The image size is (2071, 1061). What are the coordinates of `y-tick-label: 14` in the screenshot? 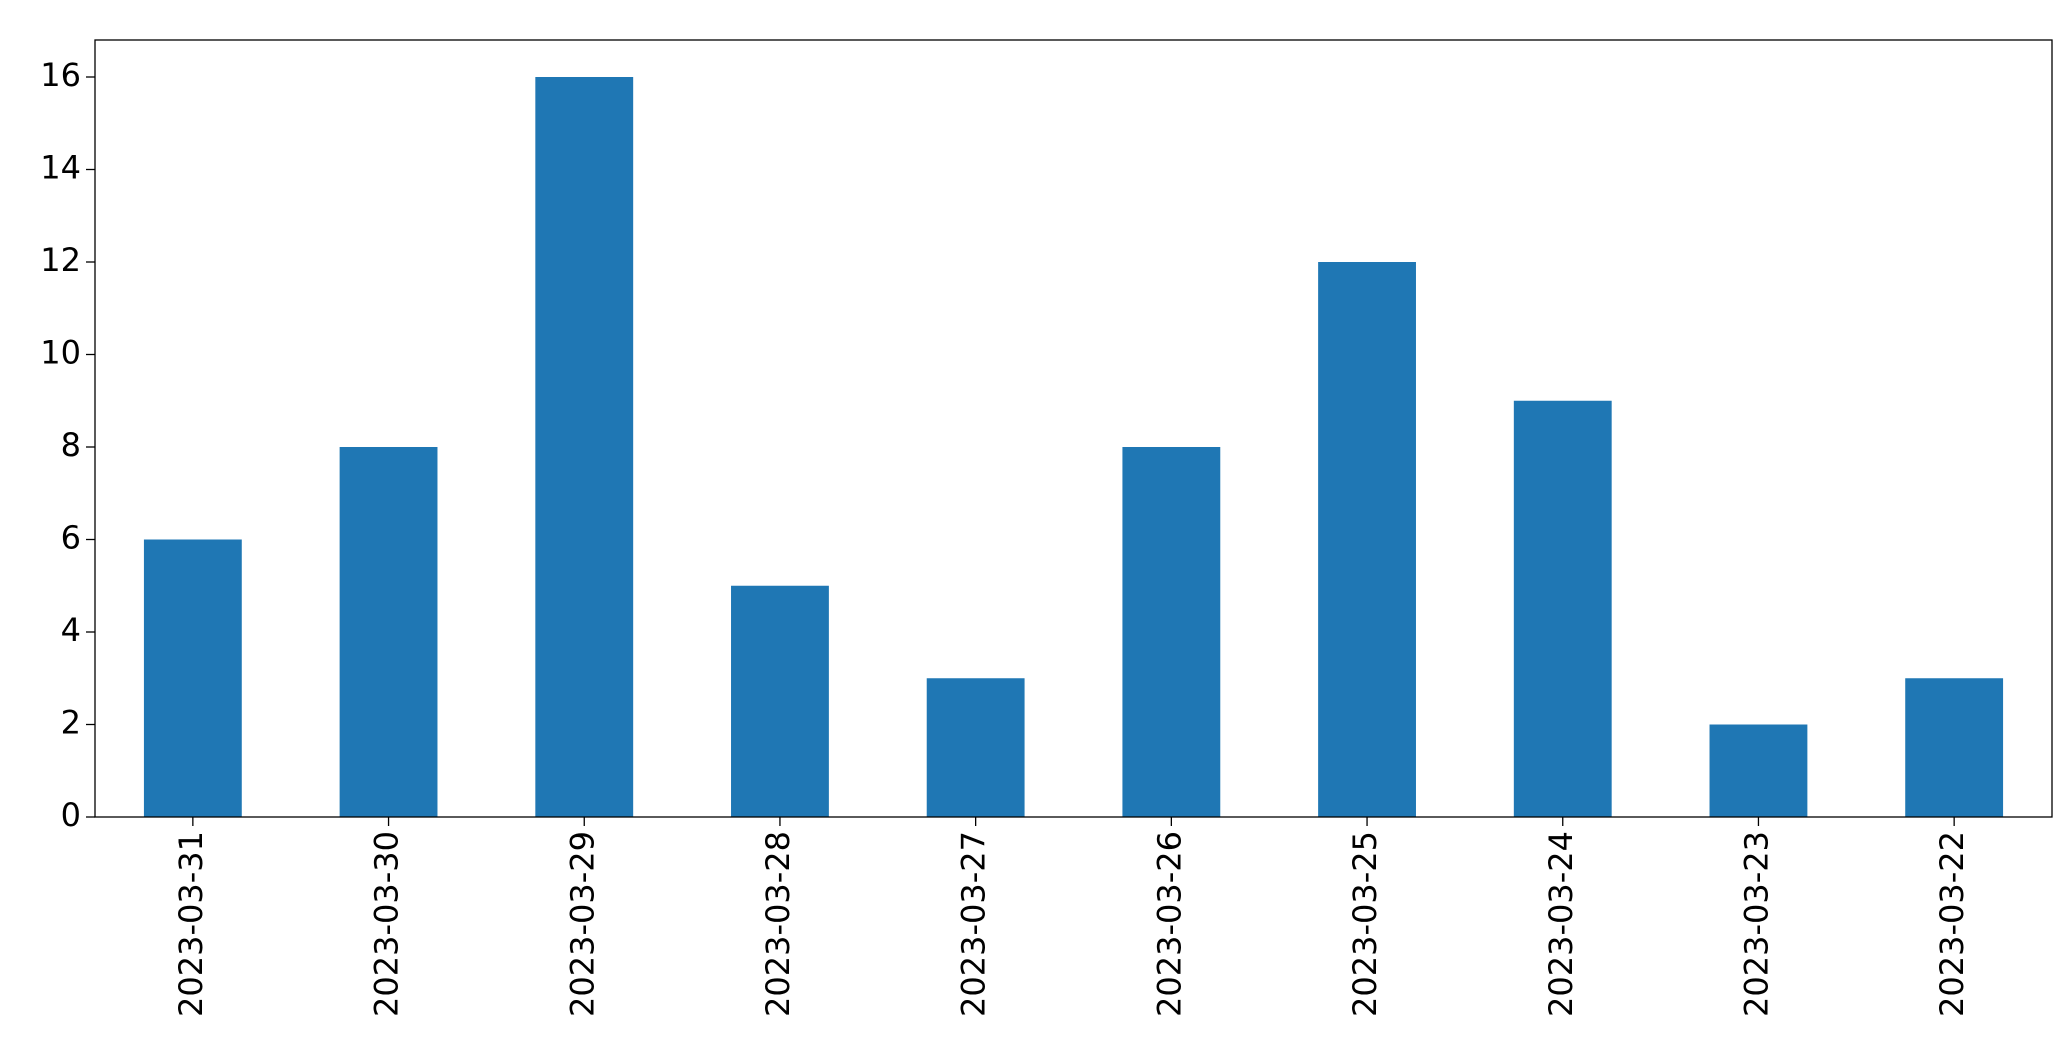 It's located at (60, 168).